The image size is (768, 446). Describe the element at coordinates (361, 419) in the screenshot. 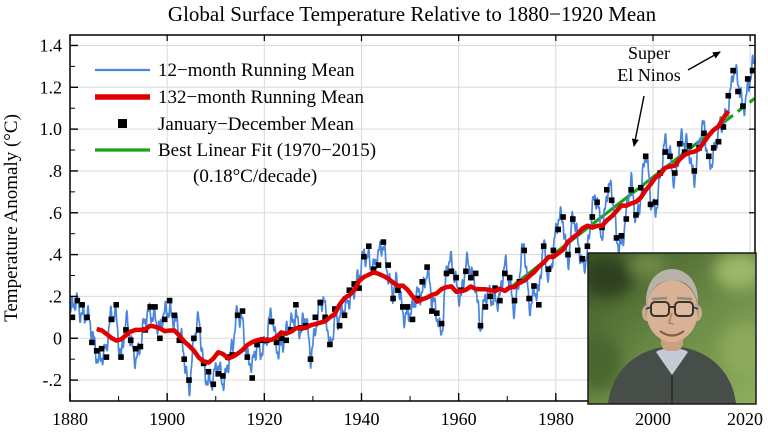

I see `x-tick-label: 1940` at that location.